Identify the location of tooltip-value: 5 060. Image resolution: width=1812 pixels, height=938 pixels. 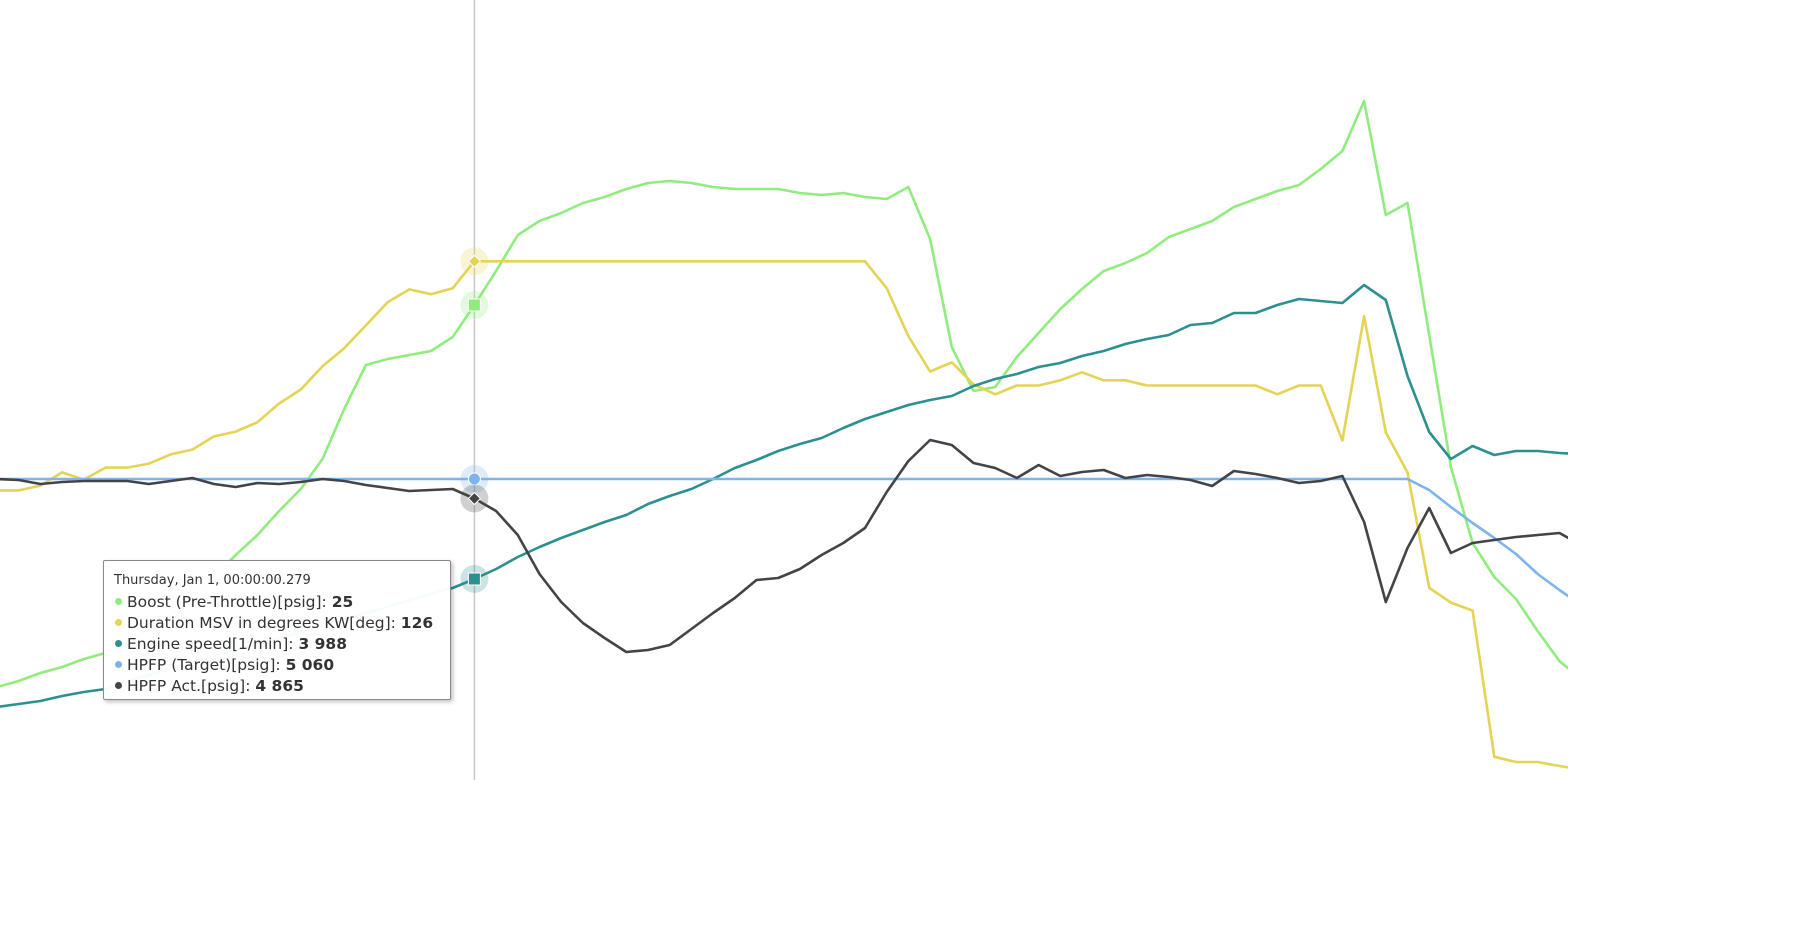
(310, 665).